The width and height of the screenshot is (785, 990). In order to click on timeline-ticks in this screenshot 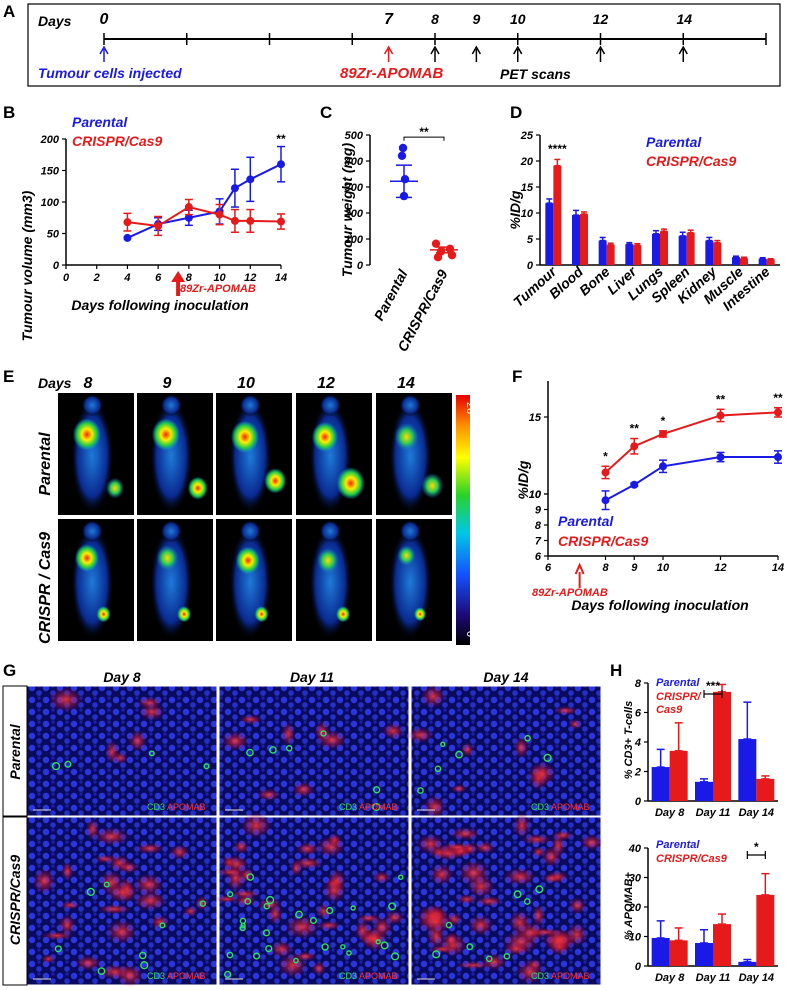, I will do `click(435, 39)`.